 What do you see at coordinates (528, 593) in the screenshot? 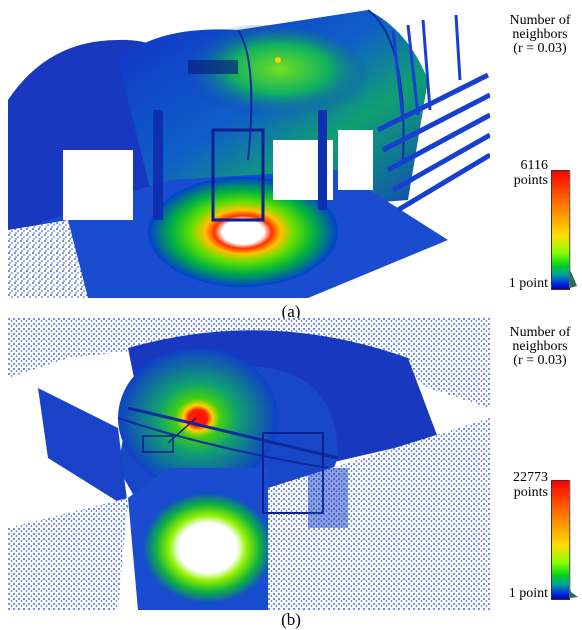
I see `legend-min-label-b: 1 point` at bounding box center [528, 593].